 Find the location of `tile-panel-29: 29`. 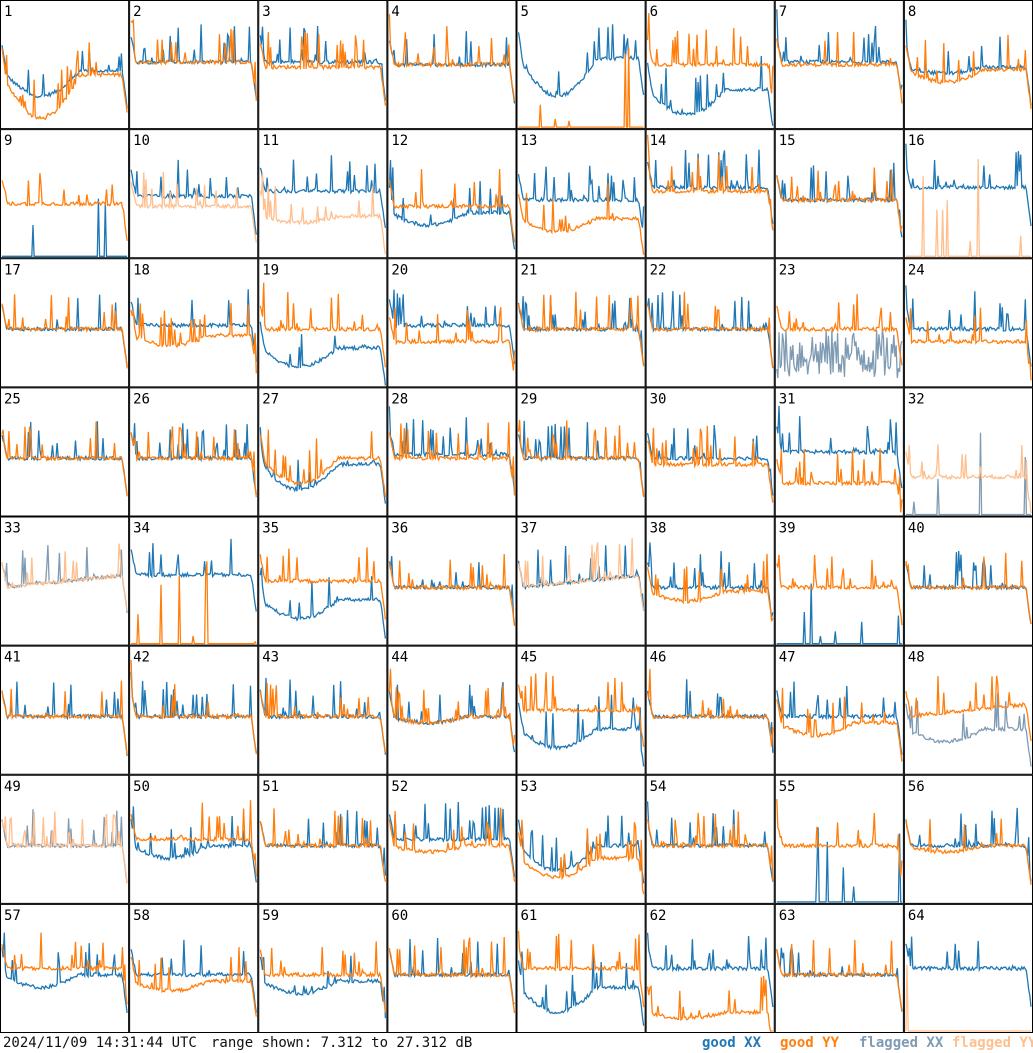

tile-panel-29: 29 is located at coordinates (581, 452).